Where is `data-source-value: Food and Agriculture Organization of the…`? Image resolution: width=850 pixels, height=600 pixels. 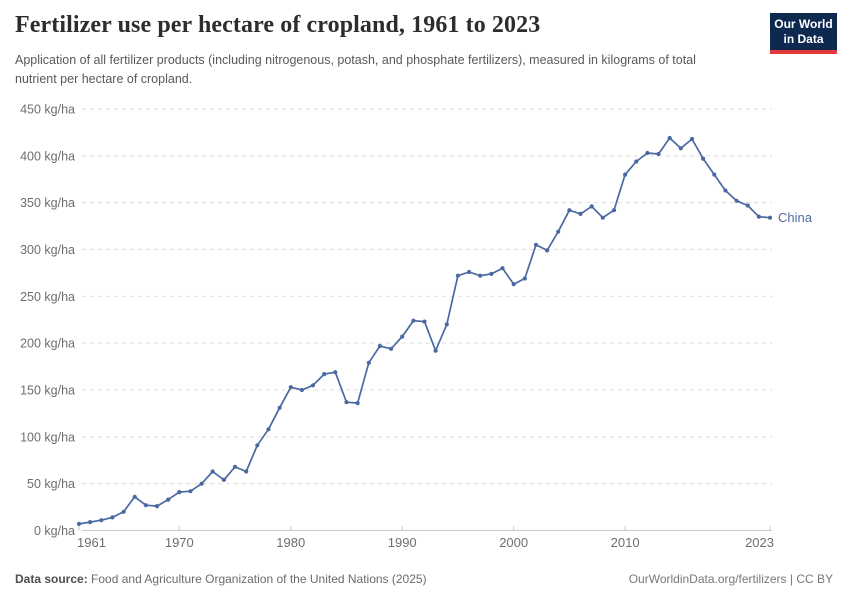 data-source-value: Food and Agriculture Organization of the… is located at coordinates (259, 579).